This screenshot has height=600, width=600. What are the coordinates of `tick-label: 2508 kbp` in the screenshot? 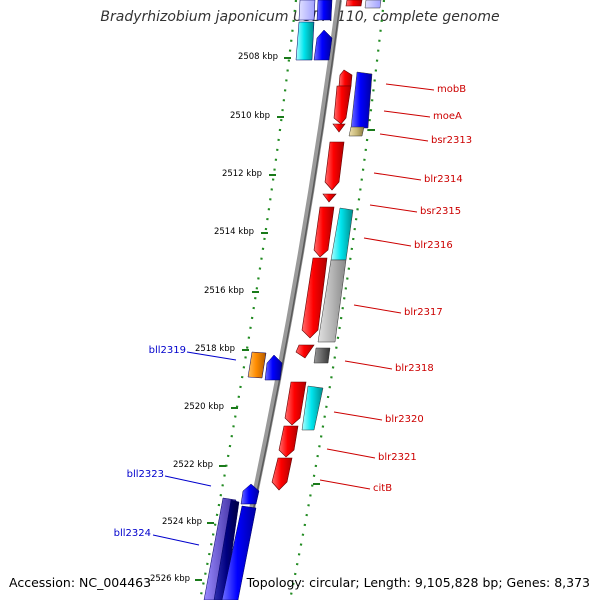 It's located at (258, 57).